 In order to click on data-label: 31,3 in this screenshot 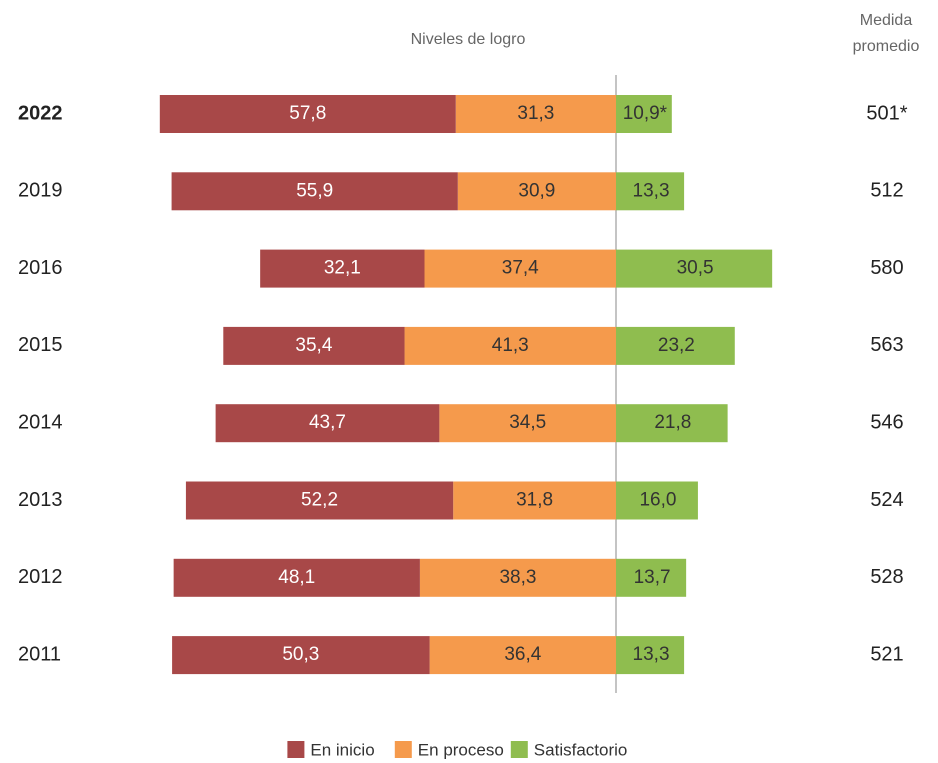, I will do `click(535, 113)`.